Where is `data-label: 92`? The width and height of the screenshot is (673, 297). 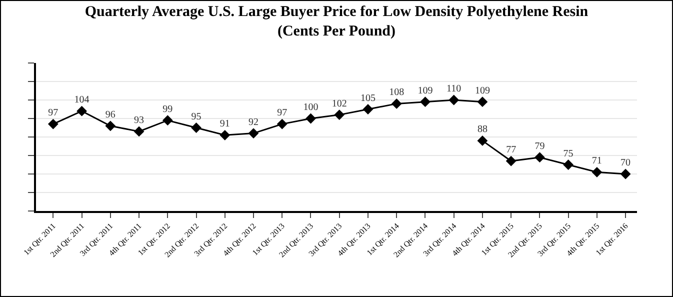
data-label: 92 is located at coordinates (253, 122).